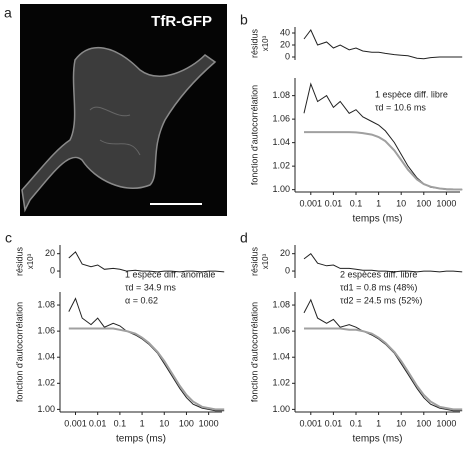 Image resolution: width=470 pixels, height=459 pixels. Describe the element at coordinates (285, 32) in the screenshot. I see `y-tick-label: 40` at that location.